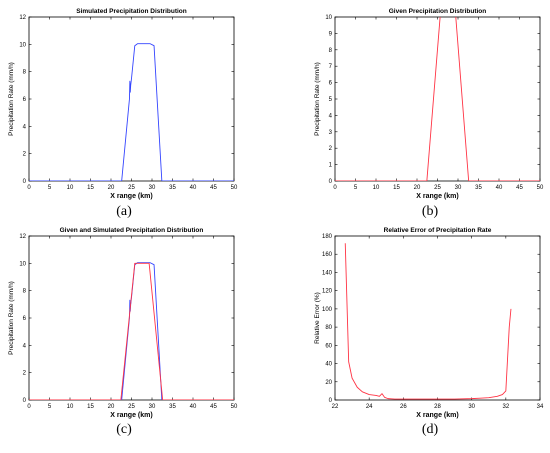 Image resolution: width=550 pixels, height=453 pixels. Describe the element at coordinates (376, 188) in the screenshot. I see `x-tick-label-b: 10` at that location.